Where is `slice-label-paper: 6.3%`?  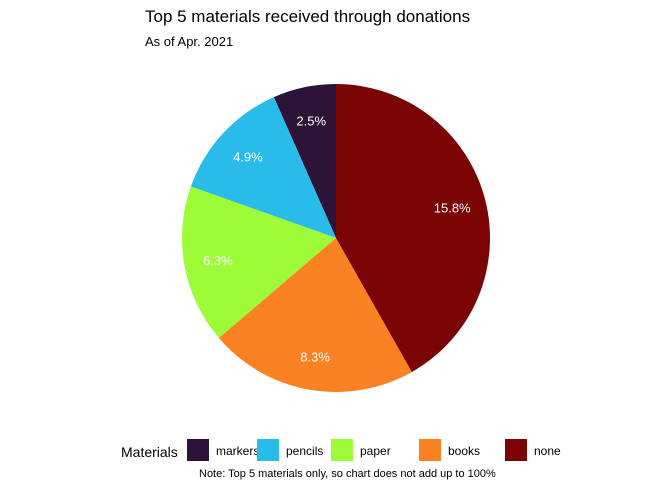 slice-label-paper: 6.3% is located at coordinates (218, 260).